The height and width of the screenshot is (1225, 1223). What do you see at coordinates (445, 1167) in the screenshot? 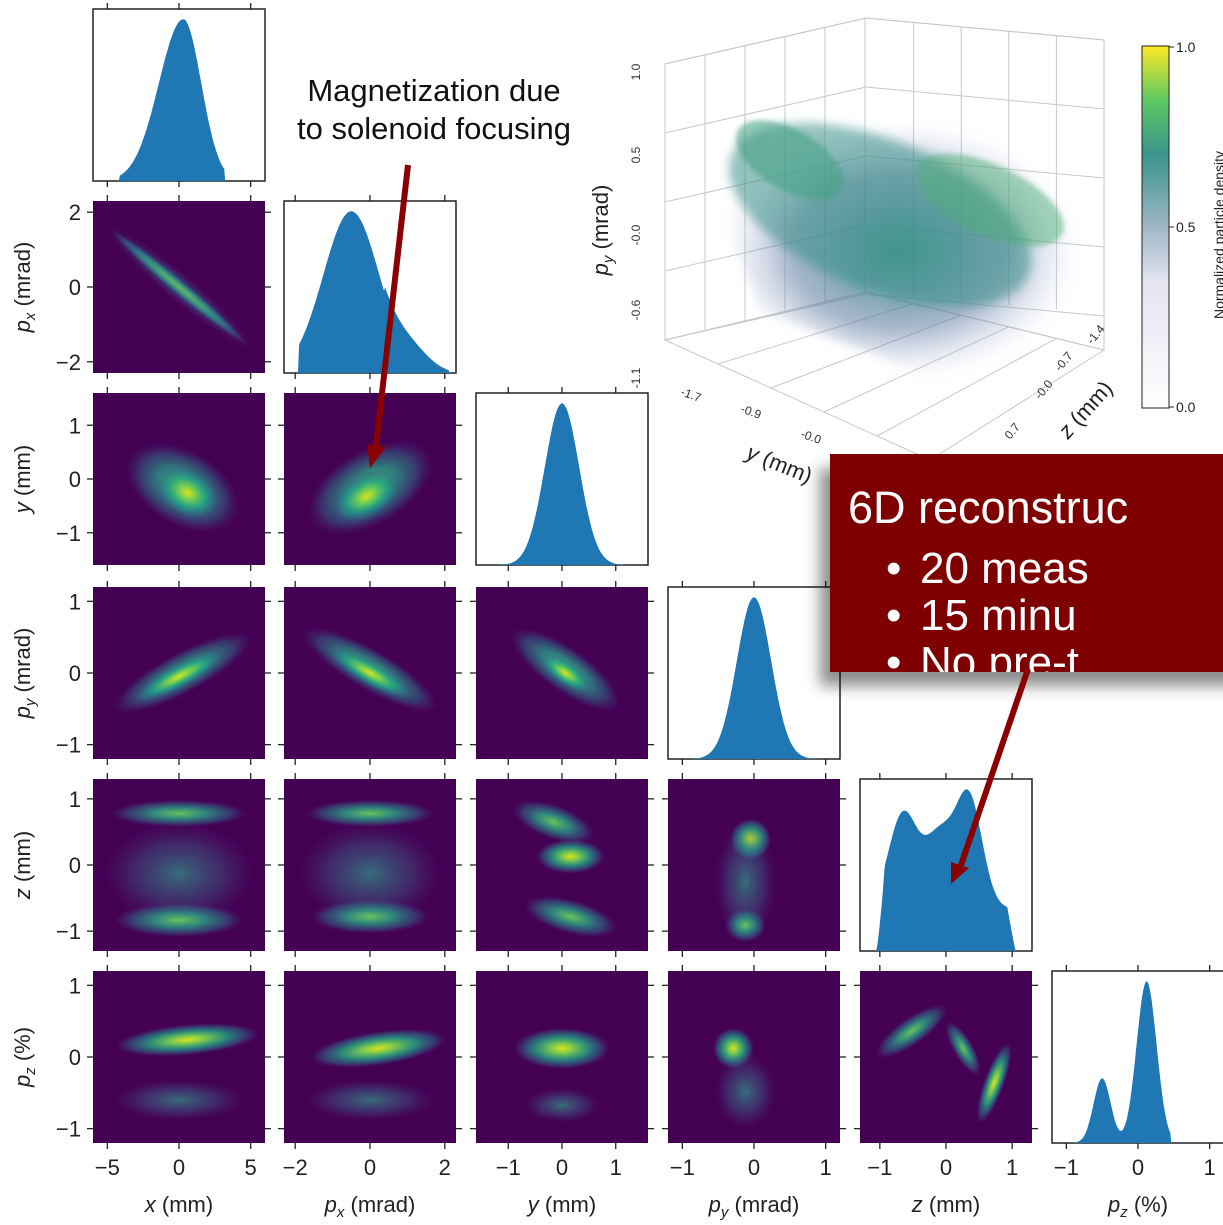
I see `x-tick-label: 2` at bounding box center [445, 1167].